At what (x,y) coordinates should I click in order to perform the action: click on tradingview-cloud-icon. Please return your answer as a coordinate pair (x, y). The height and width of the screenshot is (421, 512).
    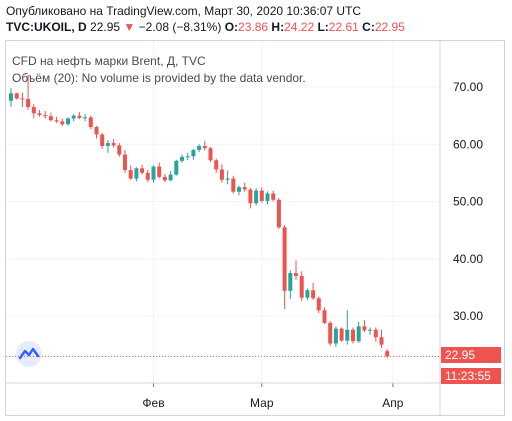
    Looking at the image, I should click on (29, 354).